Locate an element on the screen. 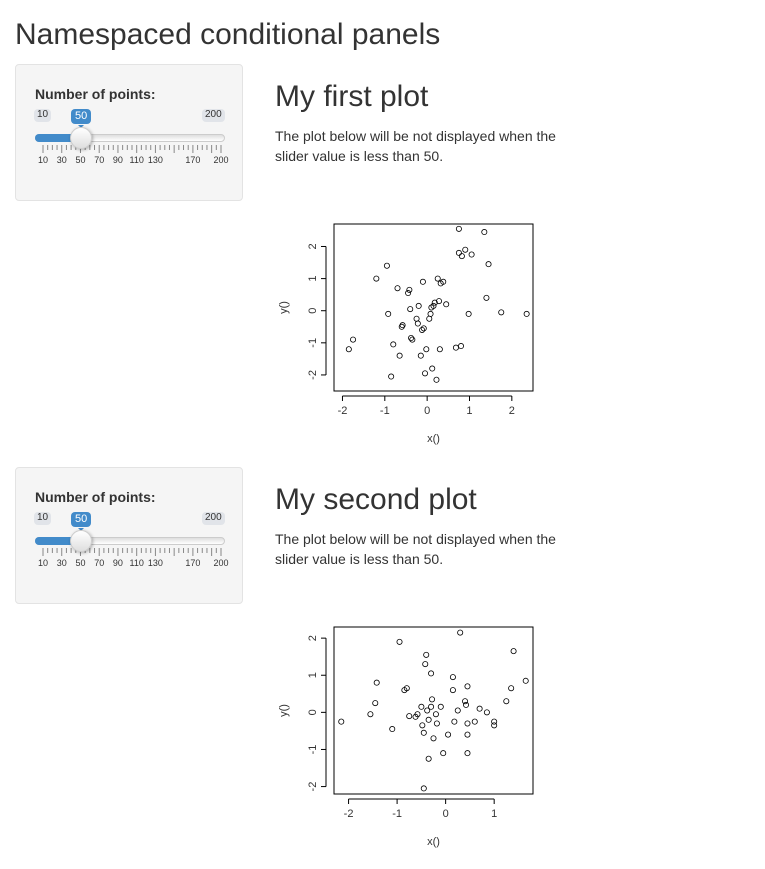 The height and width of the screenshot is (869, 765). slider-max-label: 200 is located at coordinates (213, 518).